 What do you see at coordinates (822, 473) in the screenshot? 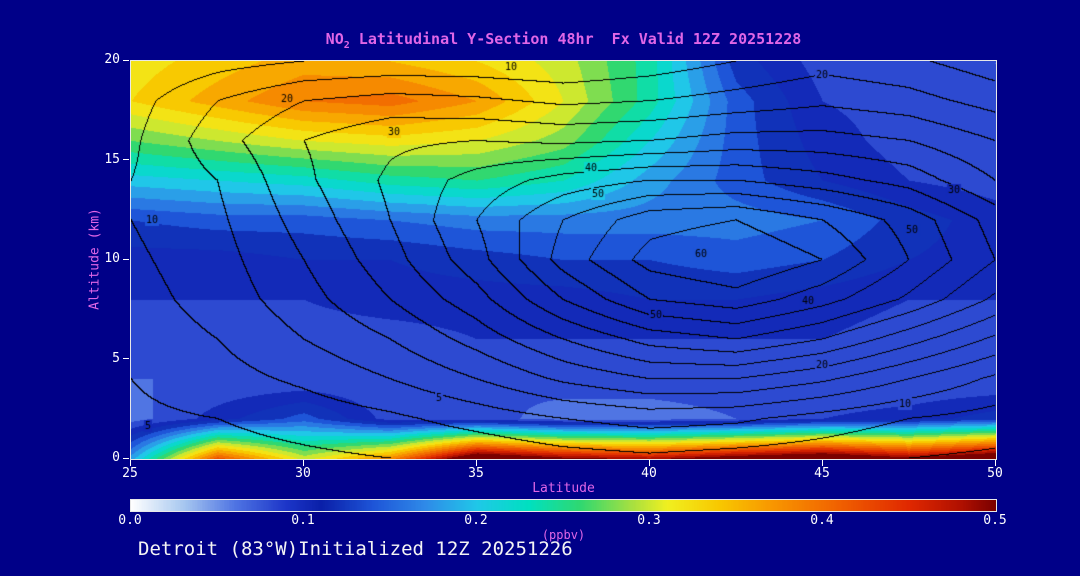
I see `x-tick-label: 45` at bounding box center [822, 473].